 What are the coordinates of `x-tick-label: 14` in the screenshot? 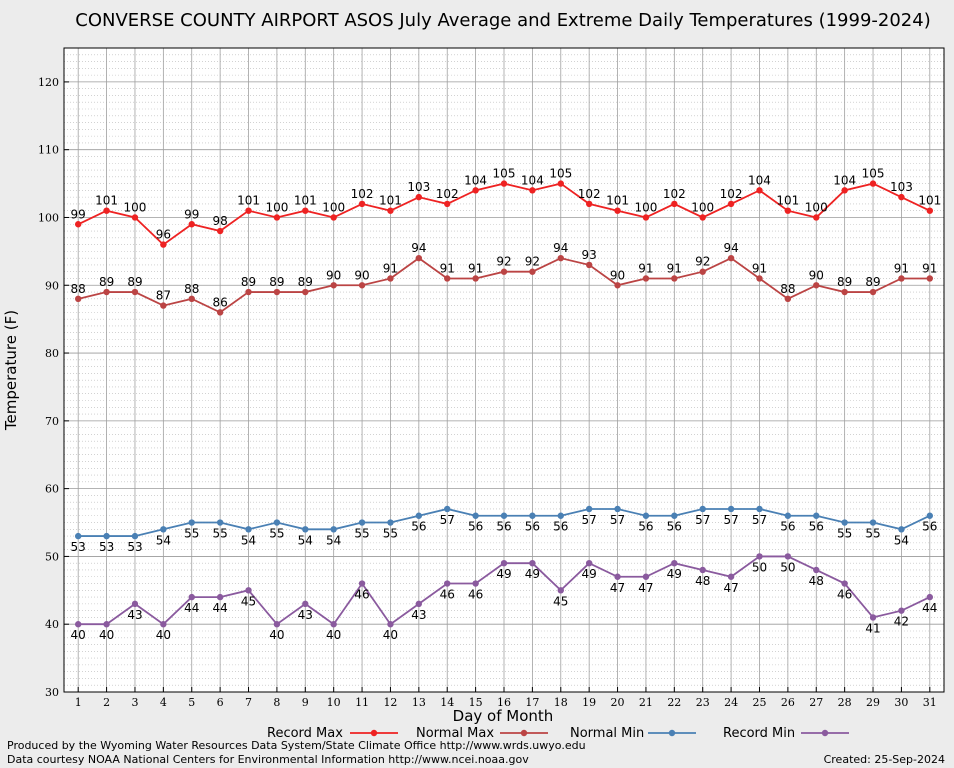 It's located at (447, 702).